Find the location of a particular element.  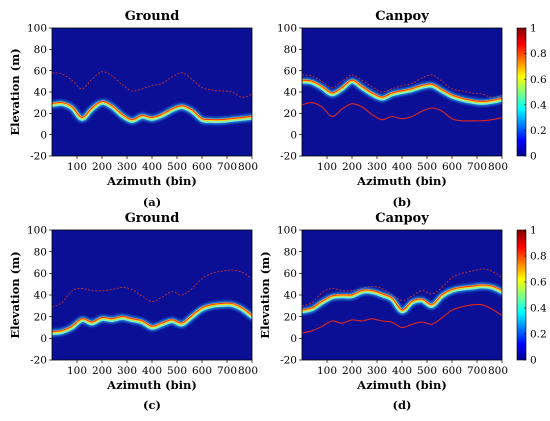

y-axis-label: Elevation (m) is located at coordinates (15, 91).